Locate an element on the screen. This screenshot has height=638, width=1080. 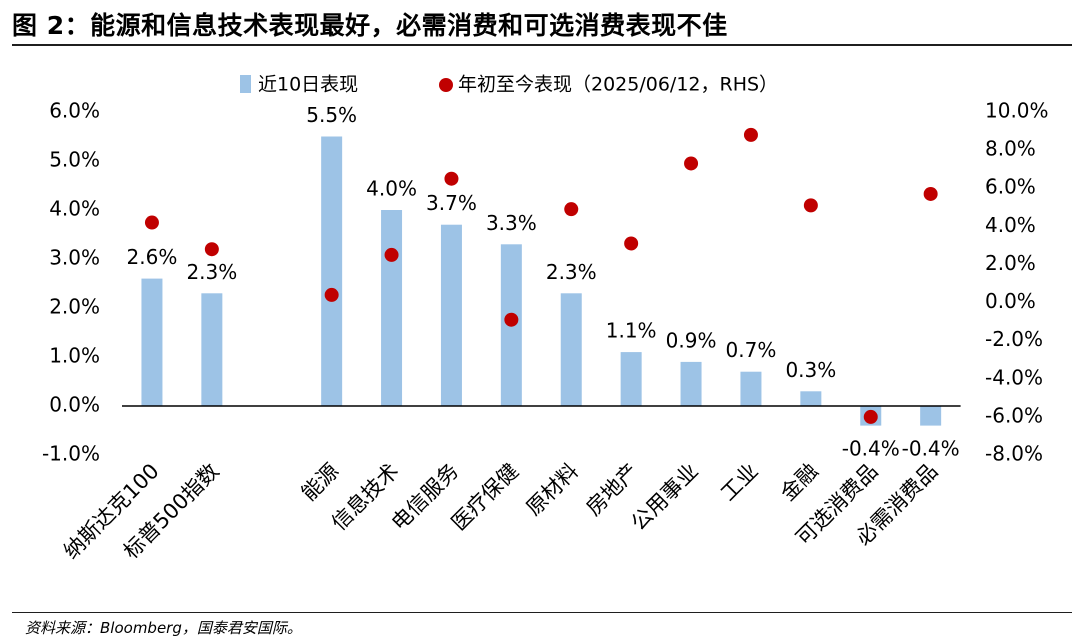
bar-value-label: 0.3% is located at coordinates (810, 370).